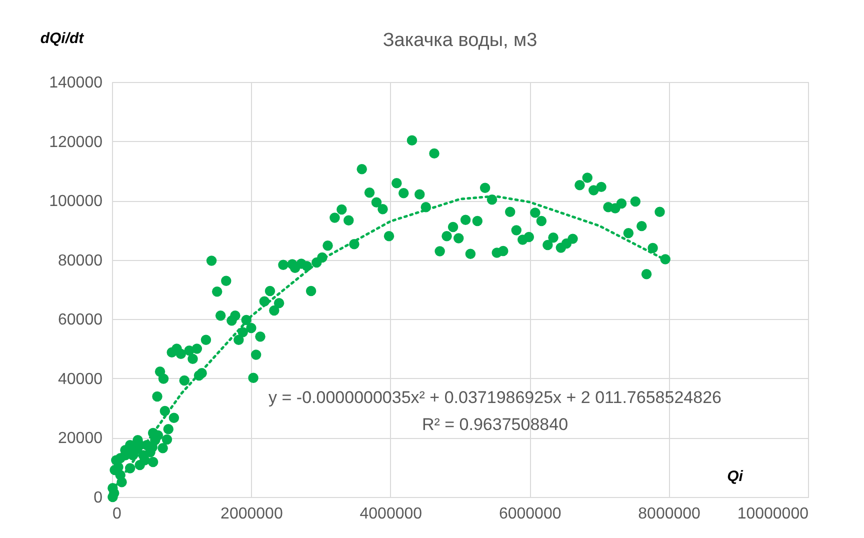 This screenshot has height=538, width=864. I want to click on y-axis-title: dQi/dt, so click(62, 38).